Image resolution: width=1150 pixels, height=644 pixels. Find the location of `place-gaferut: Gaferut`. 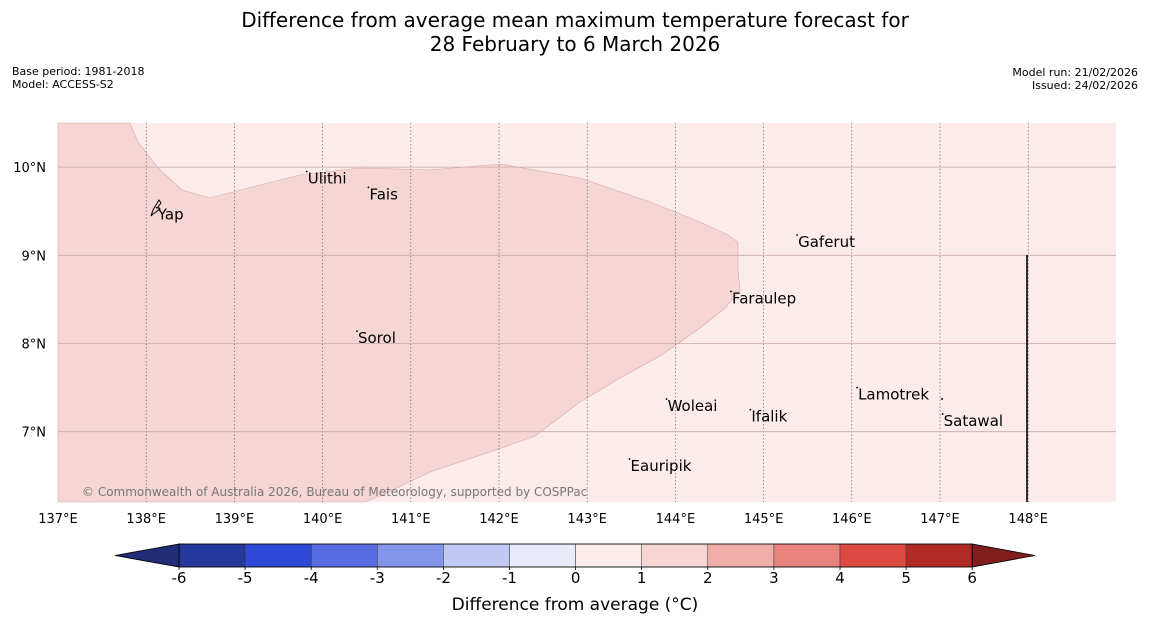

place-gaferut: Gaferut is located at coordinates (825, 242).